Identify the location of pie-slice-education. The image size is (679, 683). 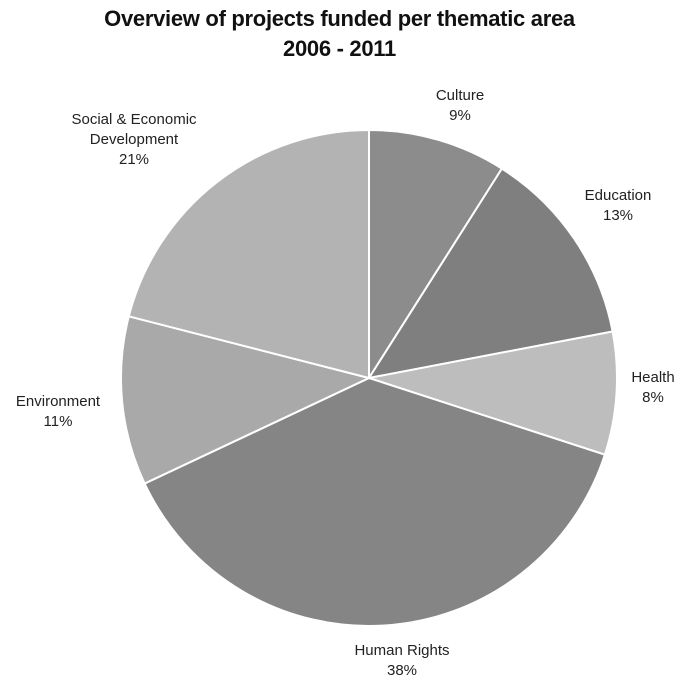
(490, 273).